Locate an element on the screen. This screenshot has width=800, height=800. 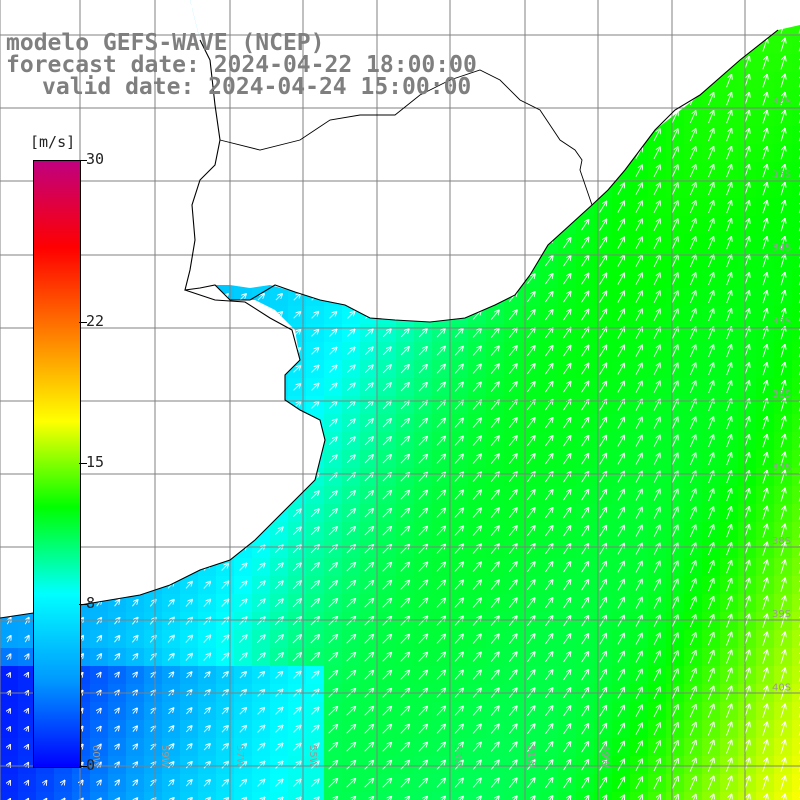
colorbar-tick-label: 22 is located at coordinates (95, 320).